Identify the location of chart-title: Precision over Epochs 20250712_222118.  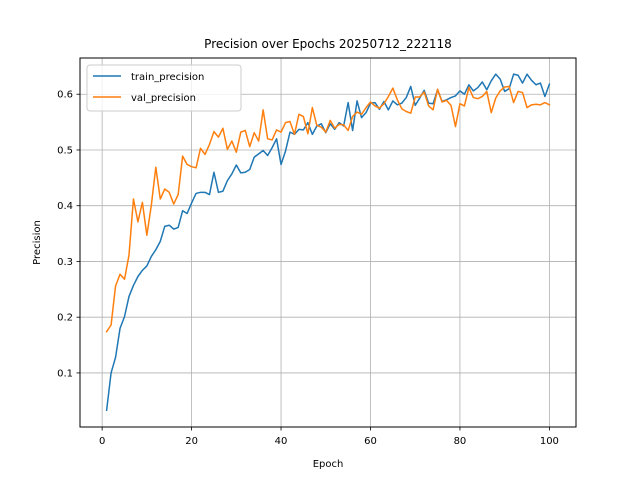
(328, 44).